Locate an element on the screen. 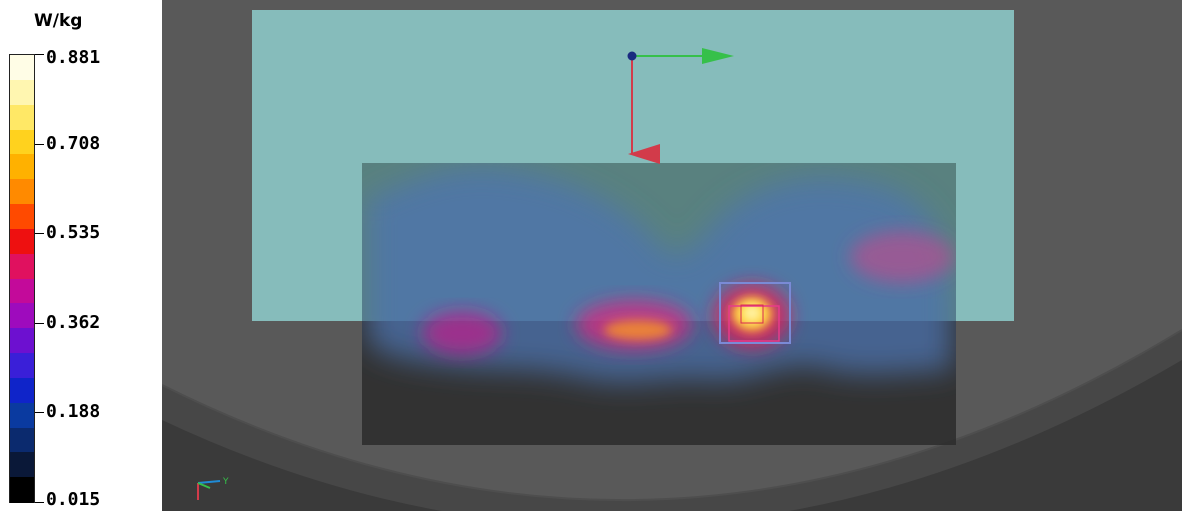  colorbar-tick-label: 0.881 is located at coordinates (73, 57).